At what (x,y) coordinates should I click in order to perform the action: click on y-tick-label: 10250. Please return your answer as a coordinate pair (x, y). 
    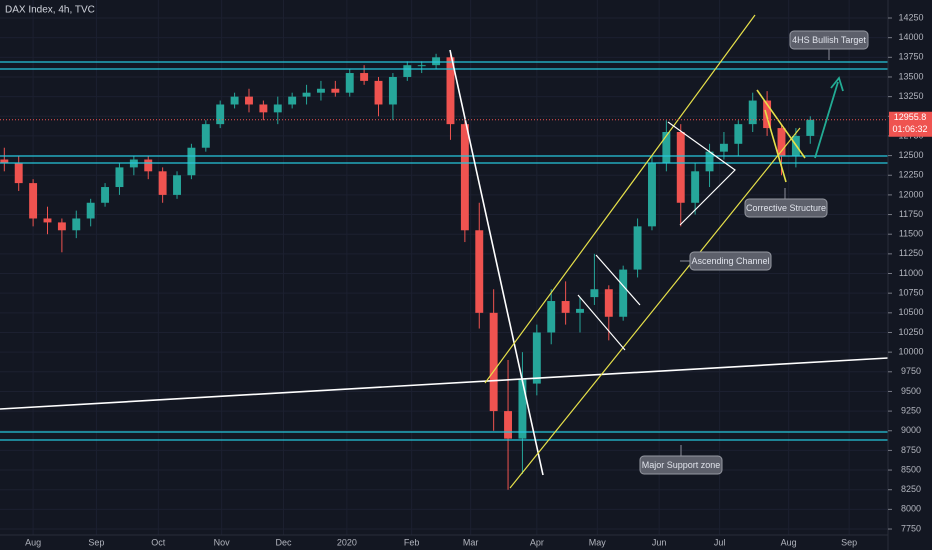
    Looking at the image, I should click on (910, 332).